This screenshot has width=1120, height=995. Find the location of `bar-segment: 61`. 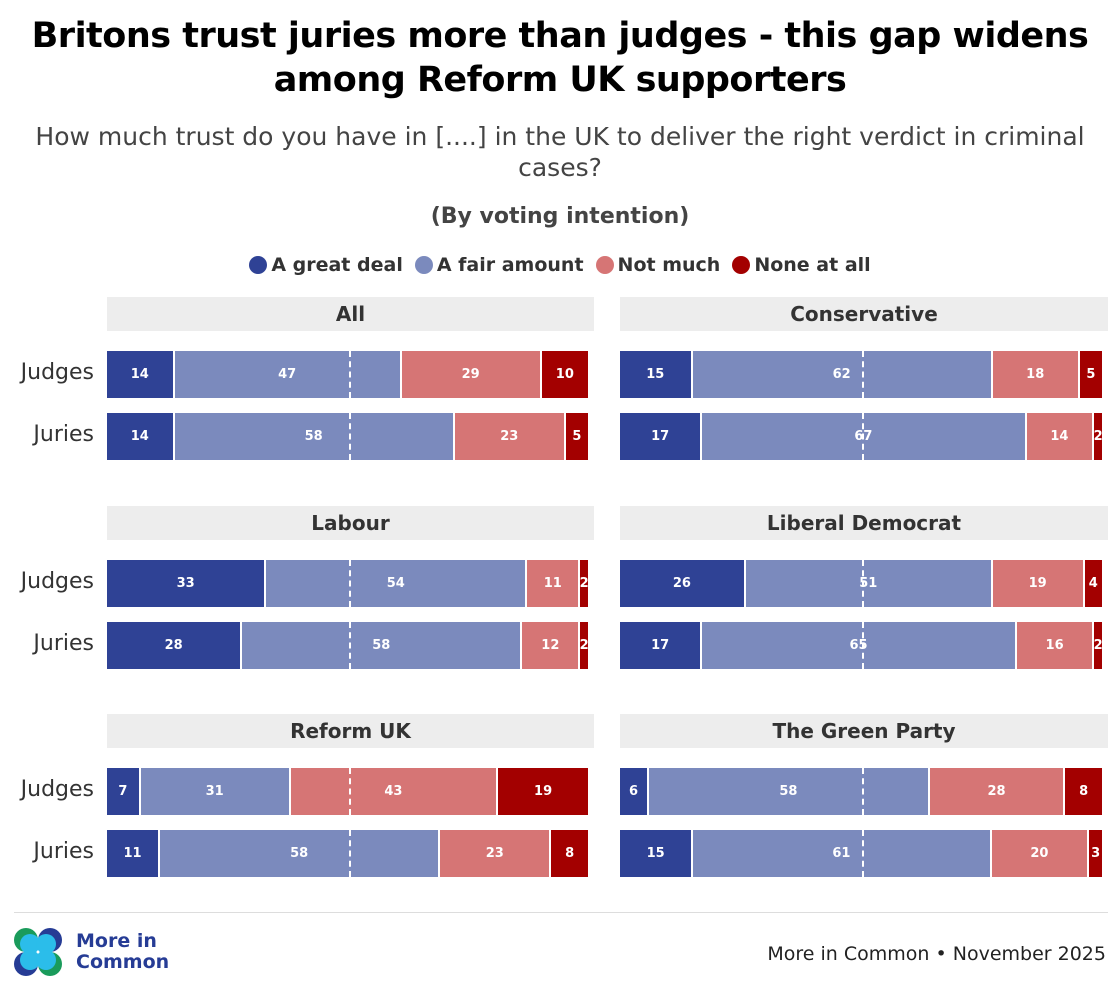

bar-segment: 61 is located at coordinates (842, 853).